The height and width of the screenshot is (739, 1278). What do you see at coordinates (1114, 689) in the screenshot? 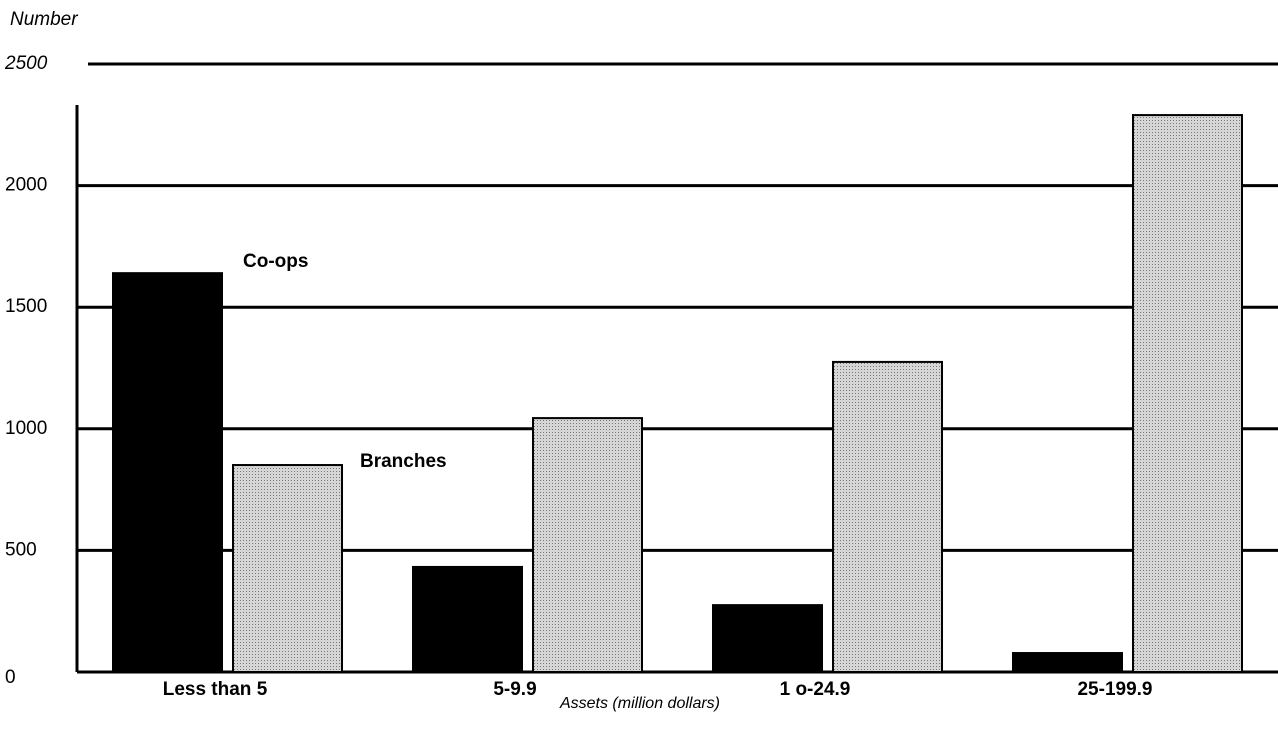
I see `x-tick-label: 25-199.9` at bounding box center [1114, 689].